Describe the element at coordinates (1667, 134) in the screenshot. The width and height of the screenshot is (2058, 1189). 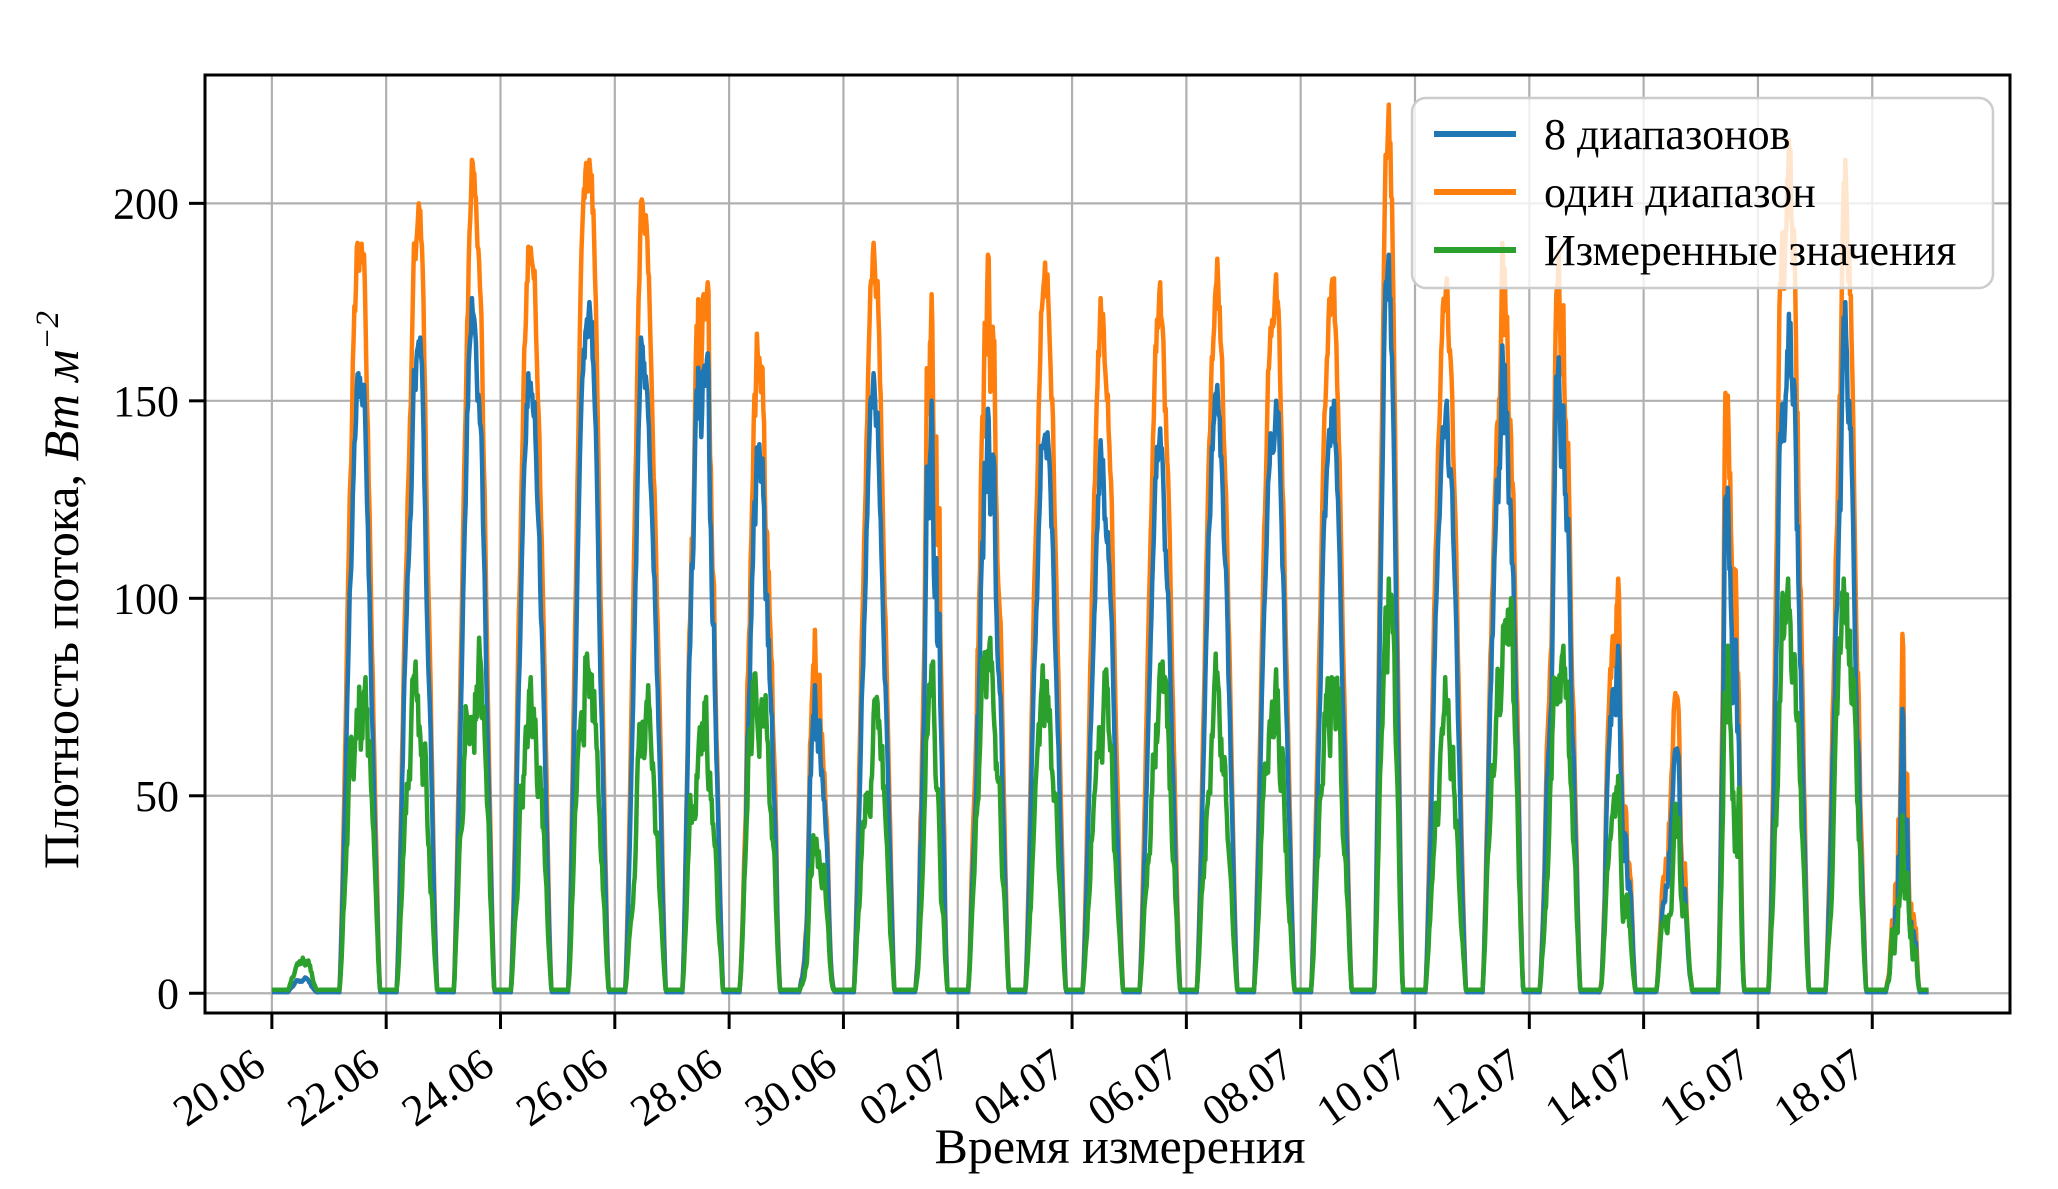
I see `legend-label-8-diapazonov: 8 диапазонов` at that location.